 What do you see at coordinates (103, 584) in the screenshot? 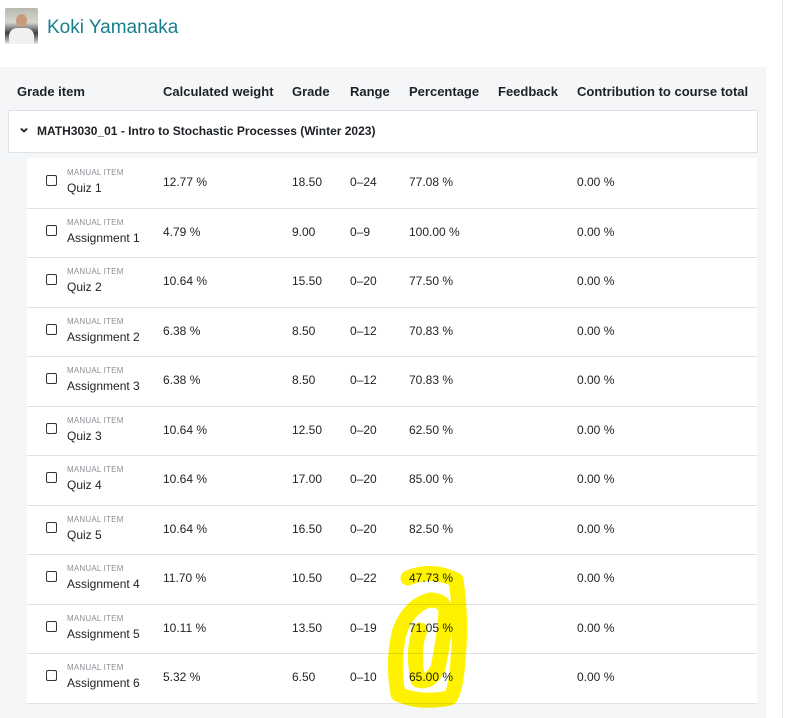
I see `item-name: Assignment 4` at bounding box center [103, 584].